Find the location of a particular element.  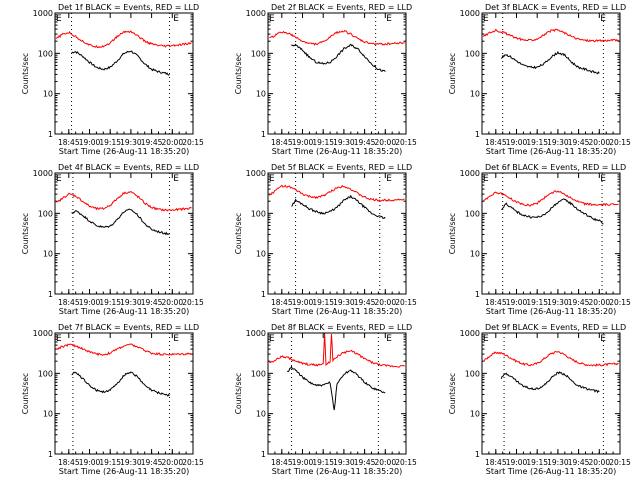

panel-title: Det 5f BLACK = Events, RED = LLD is located at coordinates (341, 167).